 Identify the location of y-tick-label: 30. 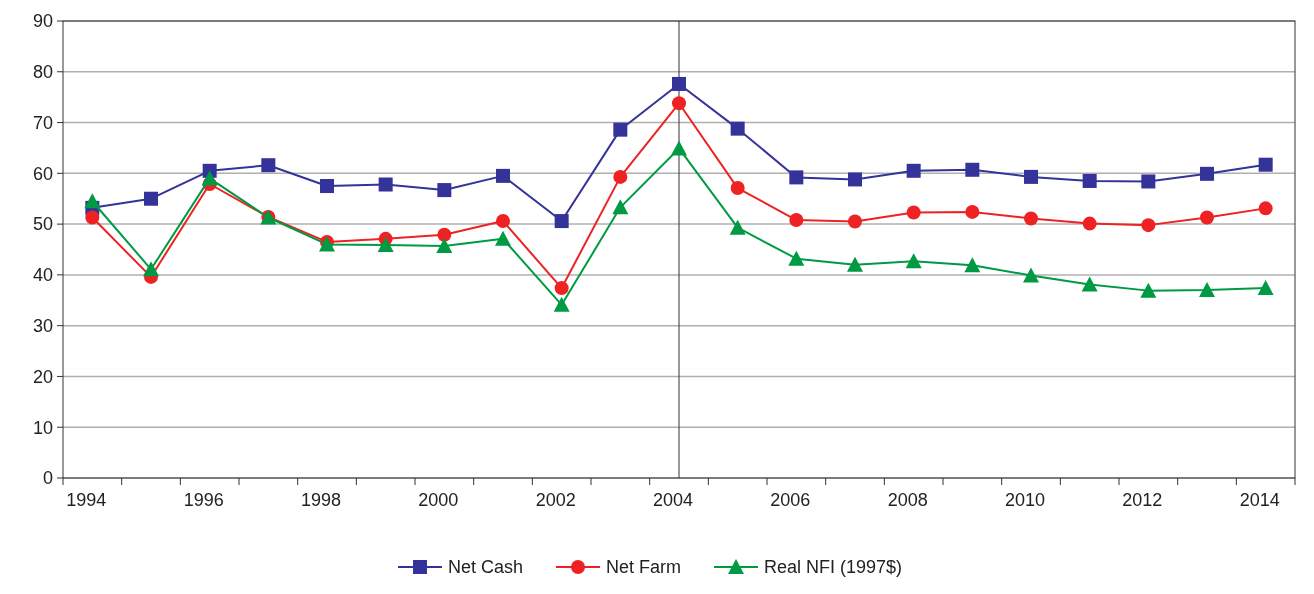
(42, 325).